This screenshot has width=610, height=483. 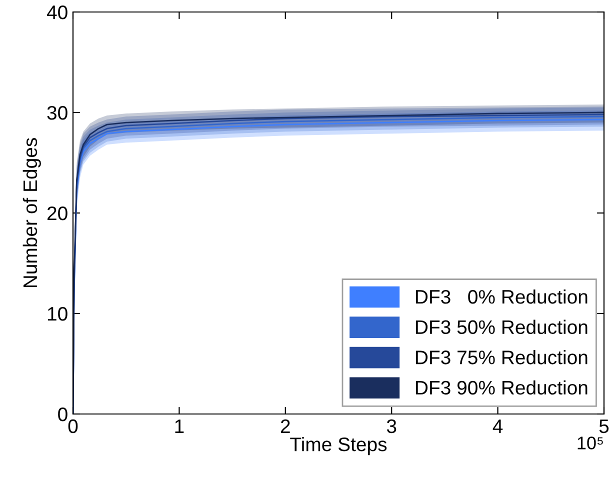 What do you see at coordinates (391, 426) in the screenshot?
I see `x-tick-label: 3` at bounding box center [391, 426].